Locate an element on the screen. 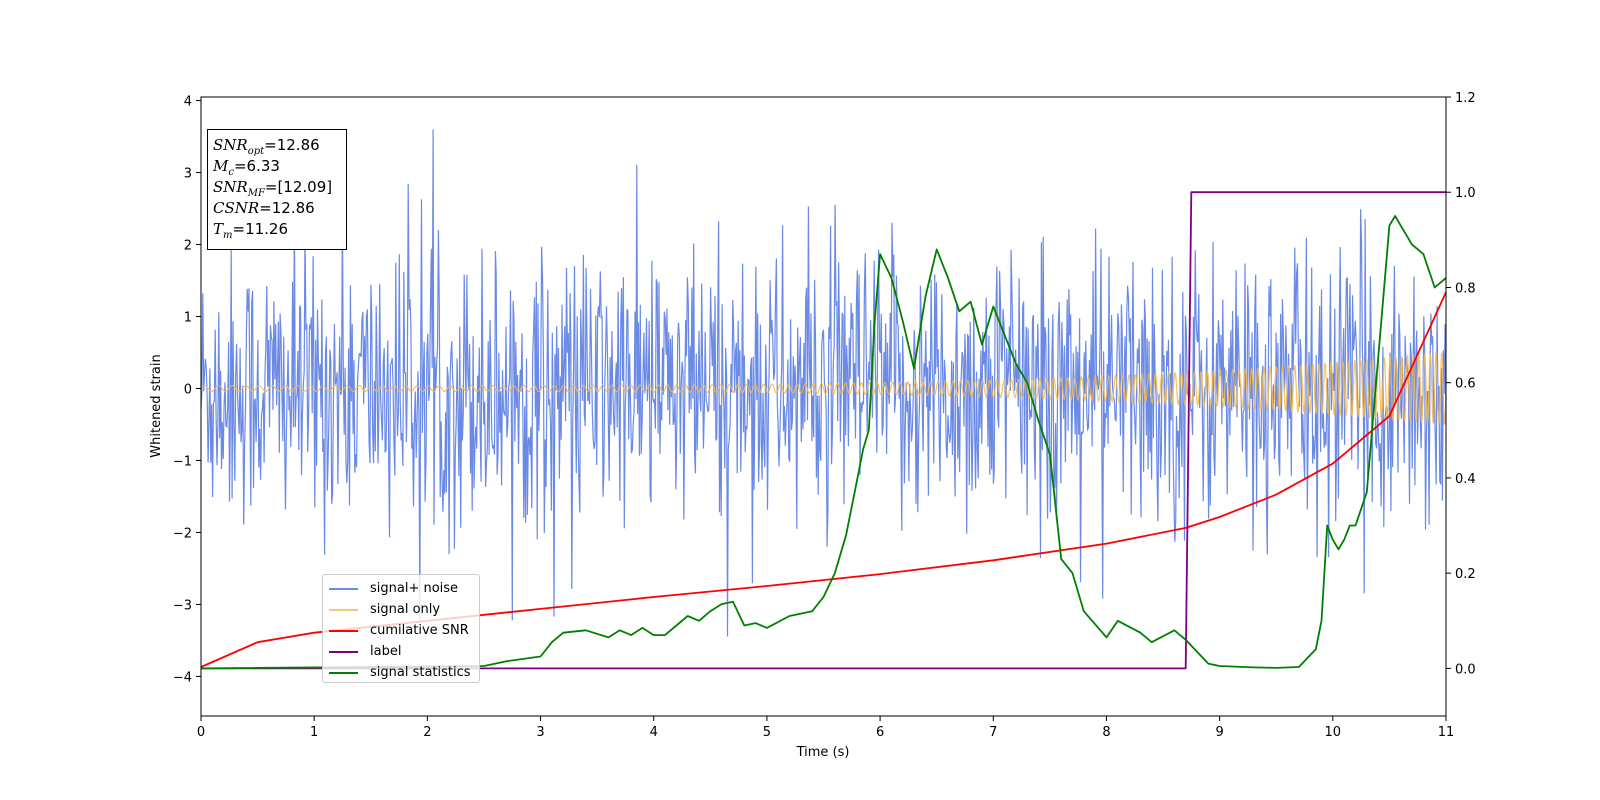 The width and height of the screenshot is (1600, 800). y-tick-label: −3 is located at coordinates (182, 605).